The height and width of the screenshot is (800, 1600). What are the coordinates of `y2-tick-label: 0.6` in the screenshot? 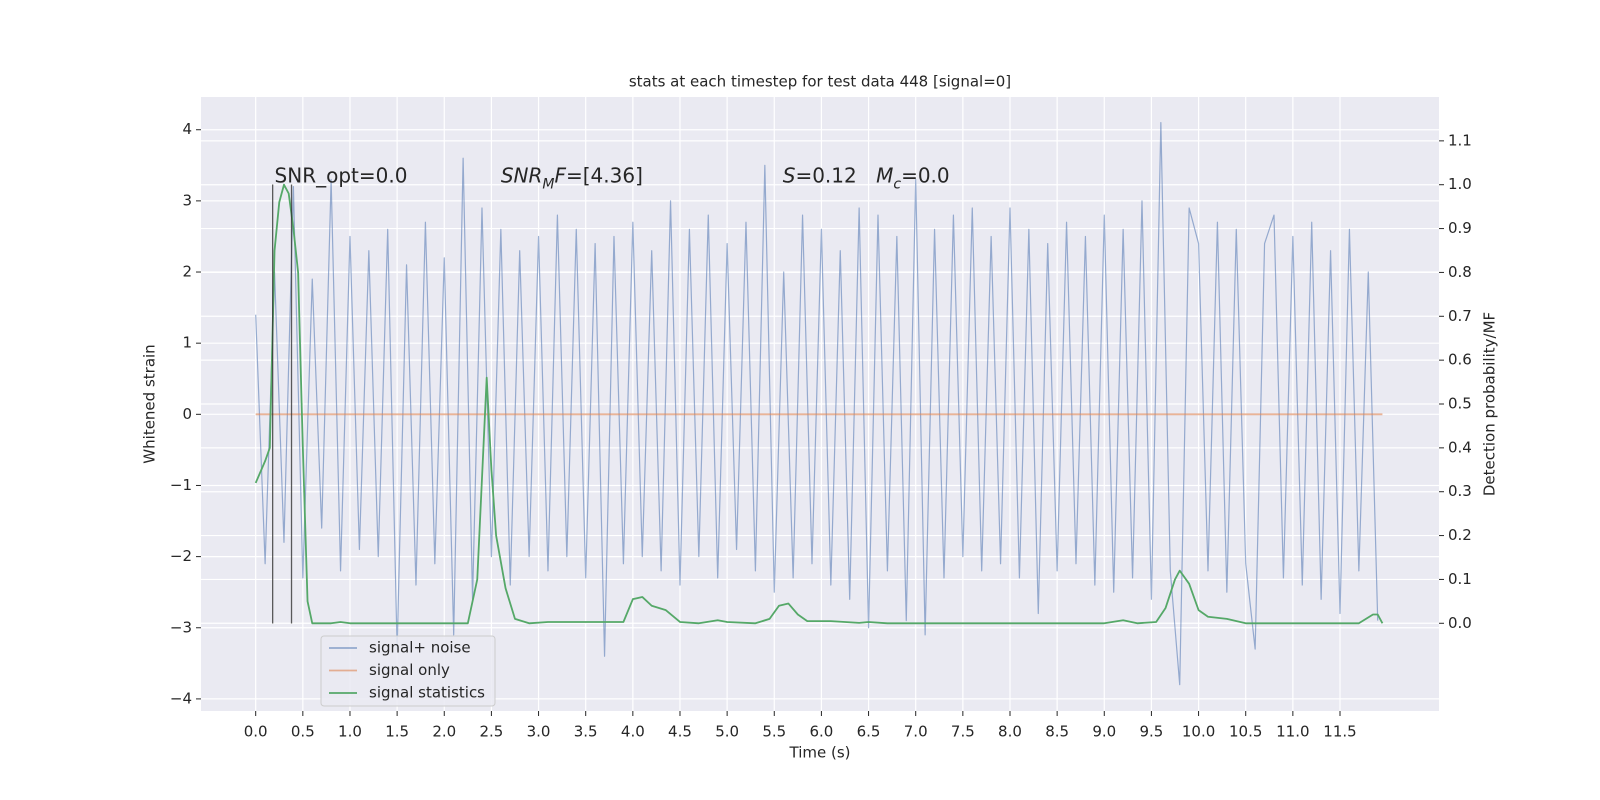 It's located at (1460, 360).